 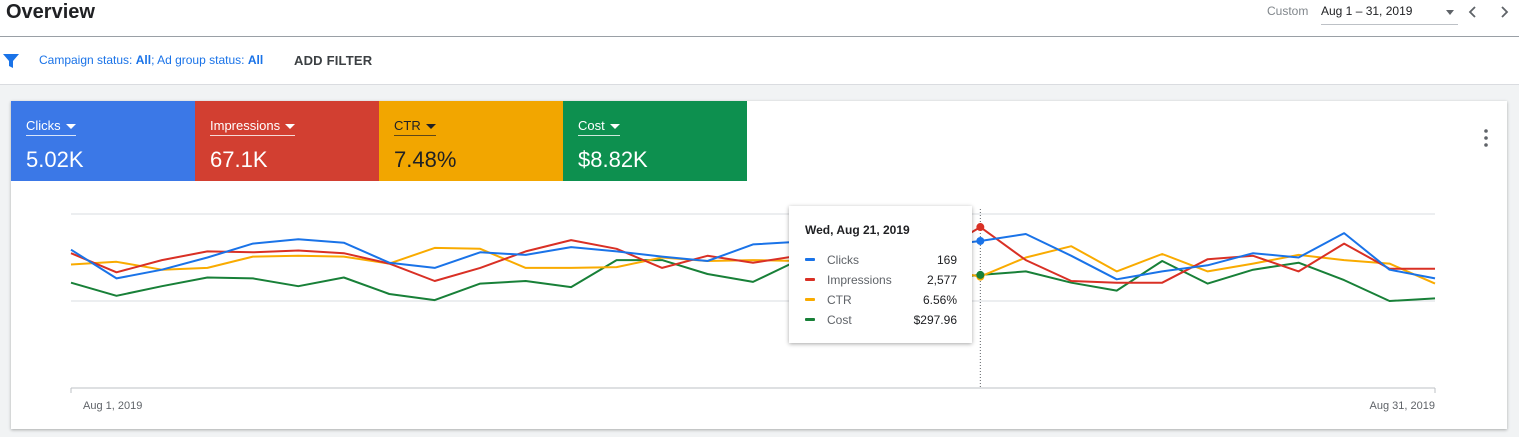 What do you see at coordinates (143, 60) in the screenshot?
I see `campaign-status-value: All` at bounding box center [143, 60].